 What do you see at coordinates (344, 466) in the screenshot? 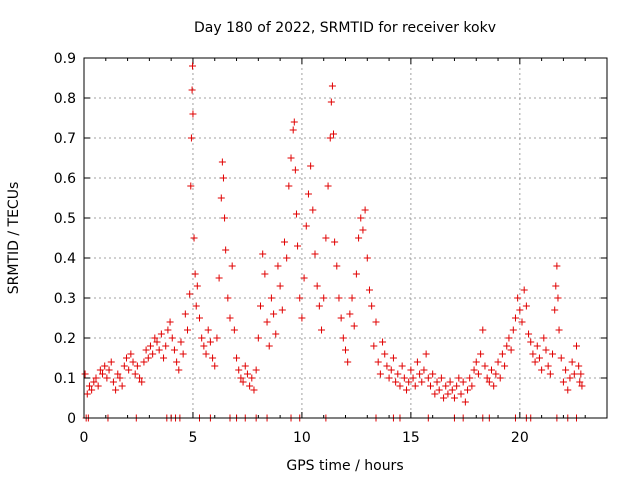
I see `x-axis-label: GPS time / hours` at bounding box center [344, 466].